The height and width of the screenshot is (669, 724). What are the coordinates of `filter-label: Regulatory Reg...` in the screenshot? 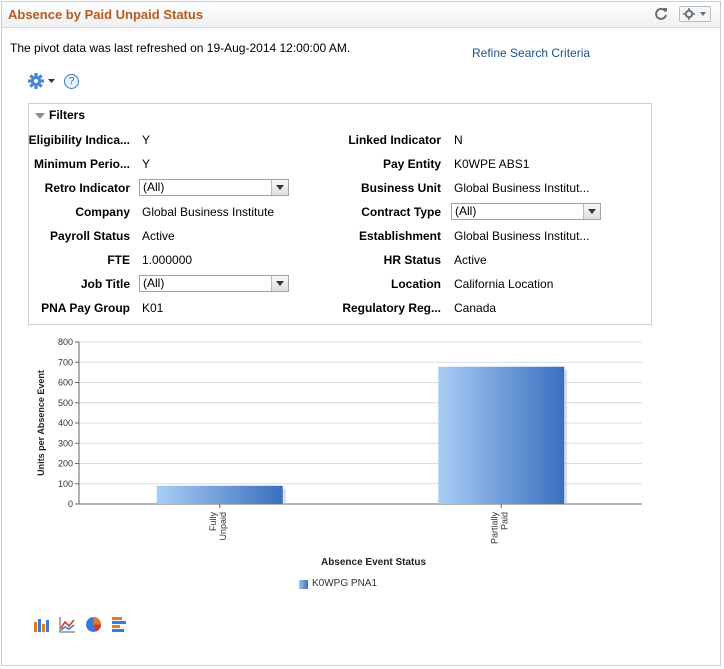 It's located at (391, 308).